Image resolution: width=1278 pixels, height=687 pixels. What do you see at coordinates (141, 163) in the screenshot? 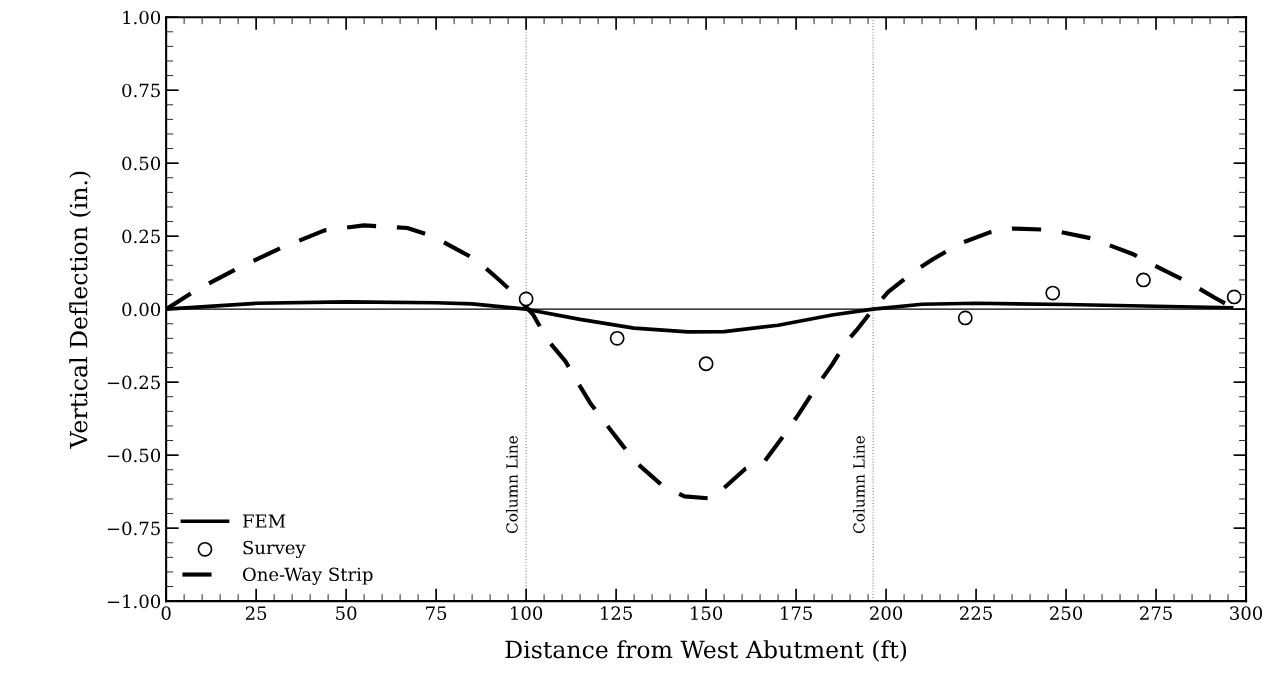
I see `y-tick-label: 0.50` at bounding box center [141, 163].